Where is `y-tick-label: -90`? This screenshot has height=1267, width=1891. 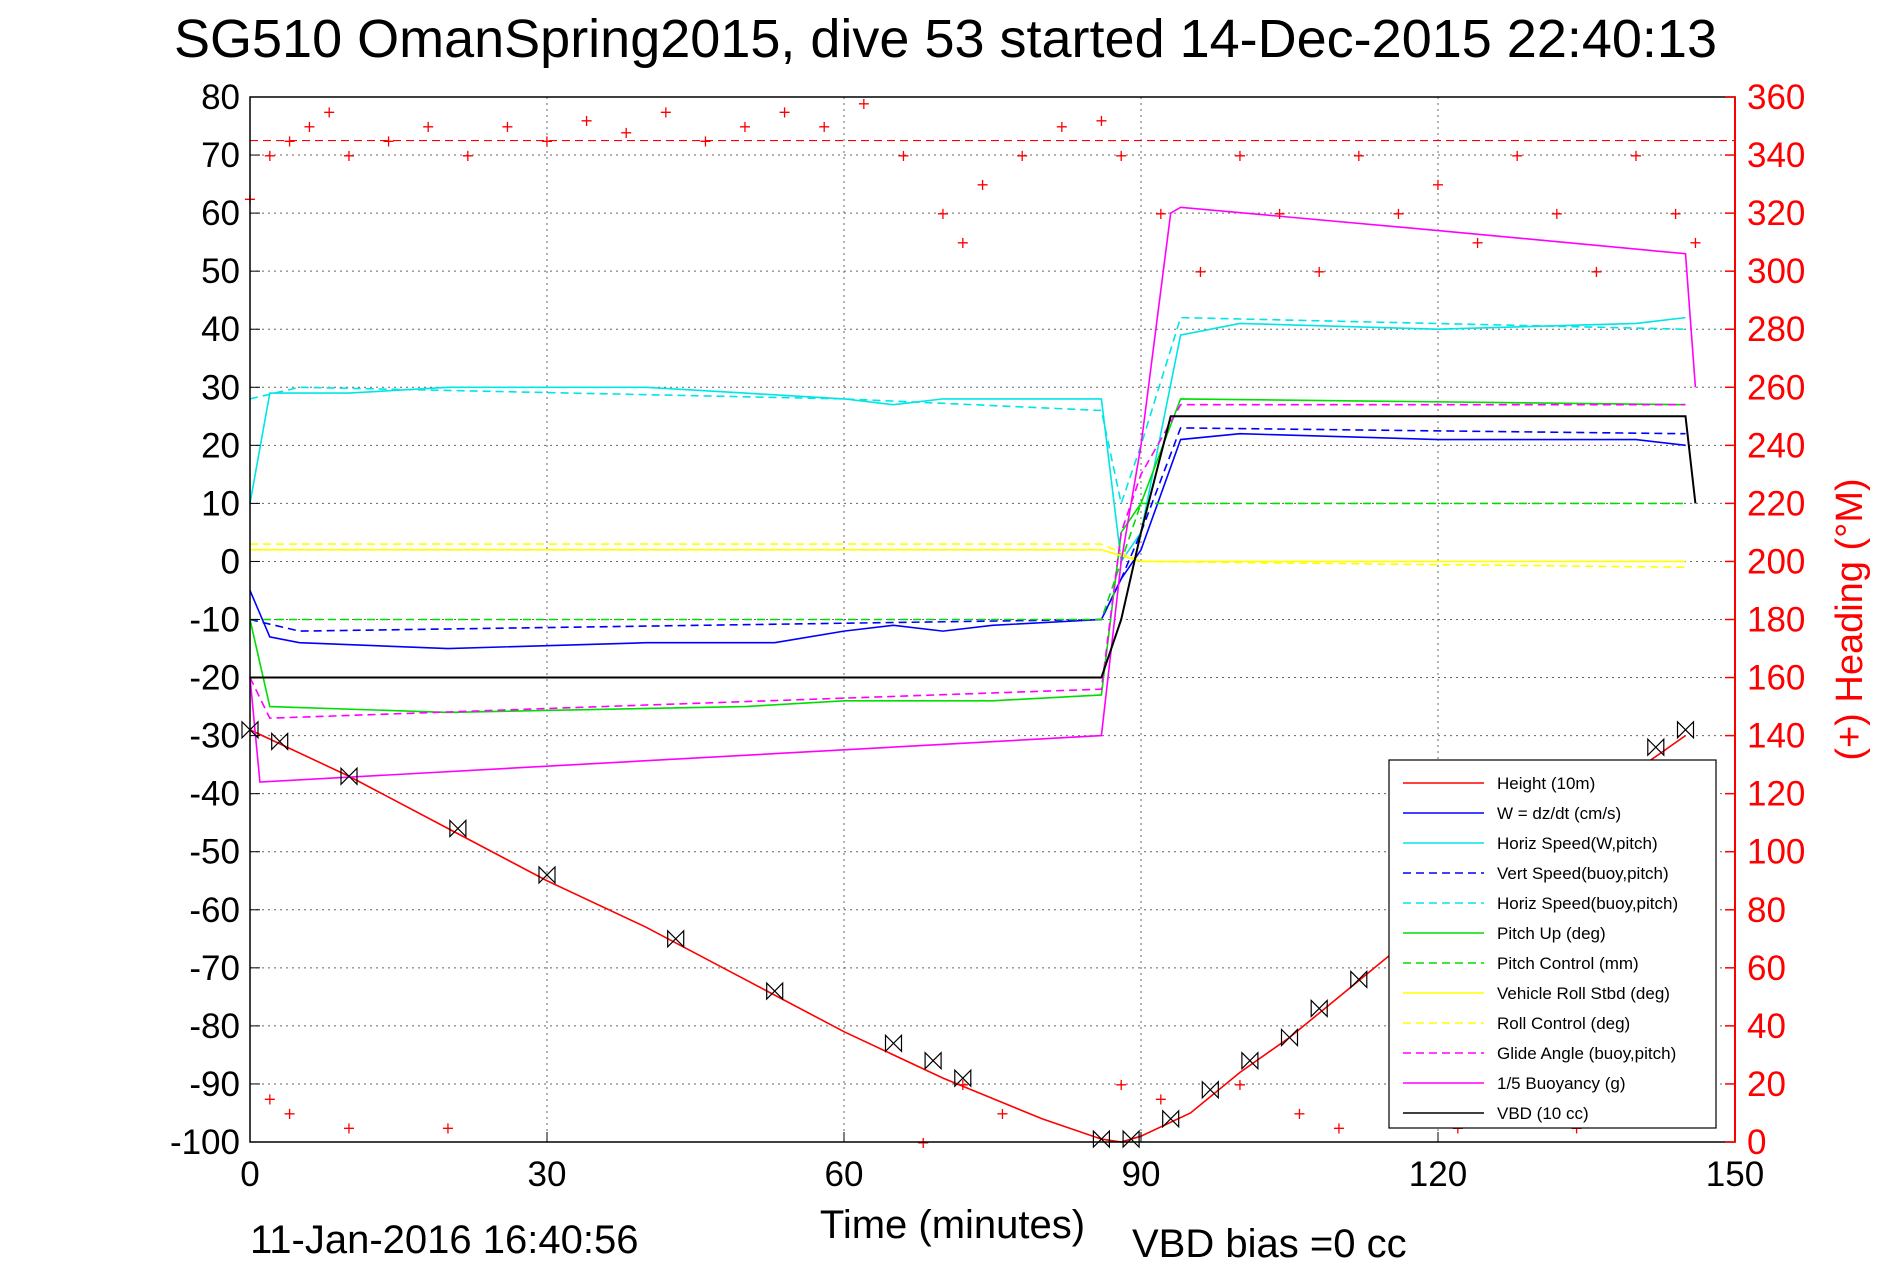
y-tick-label: -90 is located at coordinates (214, 1084).